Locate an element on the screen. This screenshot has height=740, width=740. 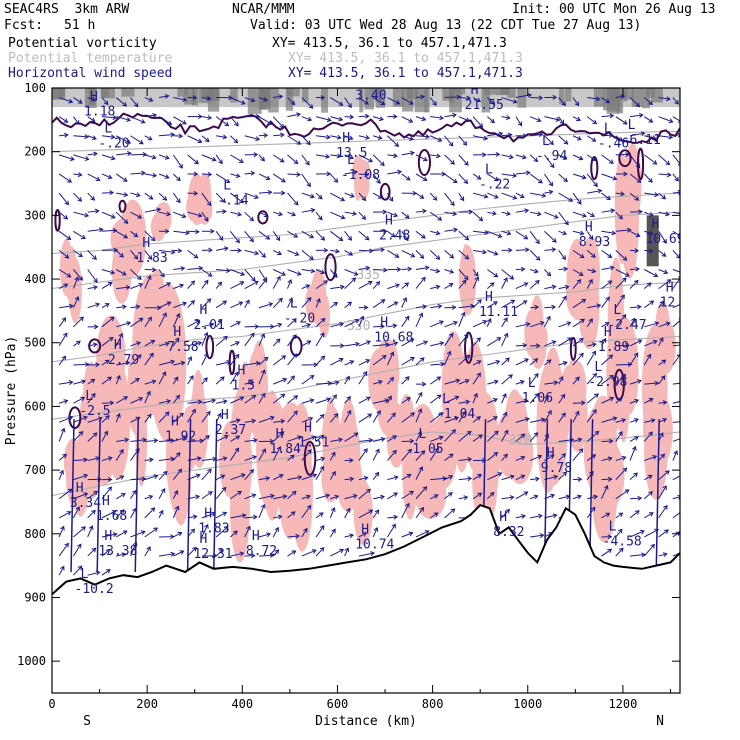
x-tick-label: 1000 is located at coordinates (527, 704).